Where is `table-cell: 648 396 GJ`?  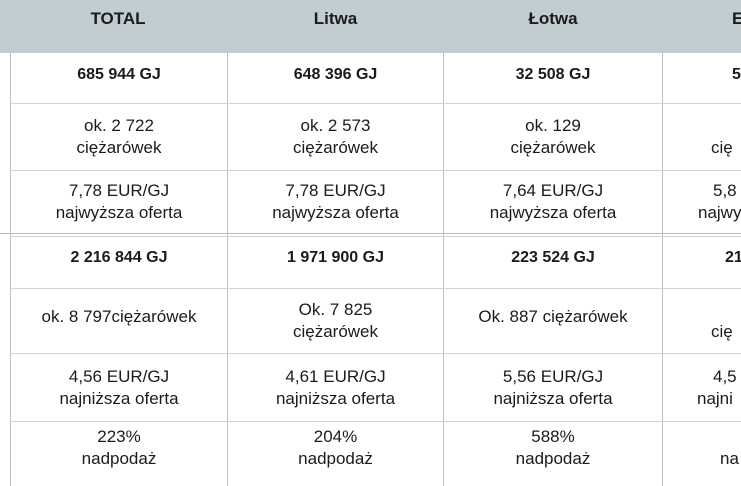
table-cell: 648 396 GJ is located at coordinates (335, 74).